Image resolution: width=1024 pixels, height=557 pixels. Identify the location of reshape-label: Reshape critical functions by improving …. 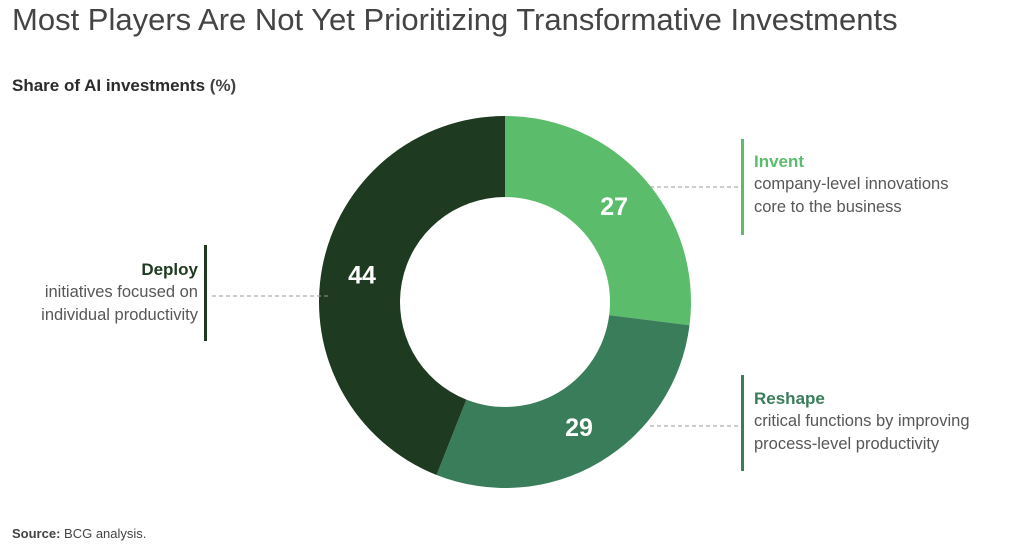
(862, 421).